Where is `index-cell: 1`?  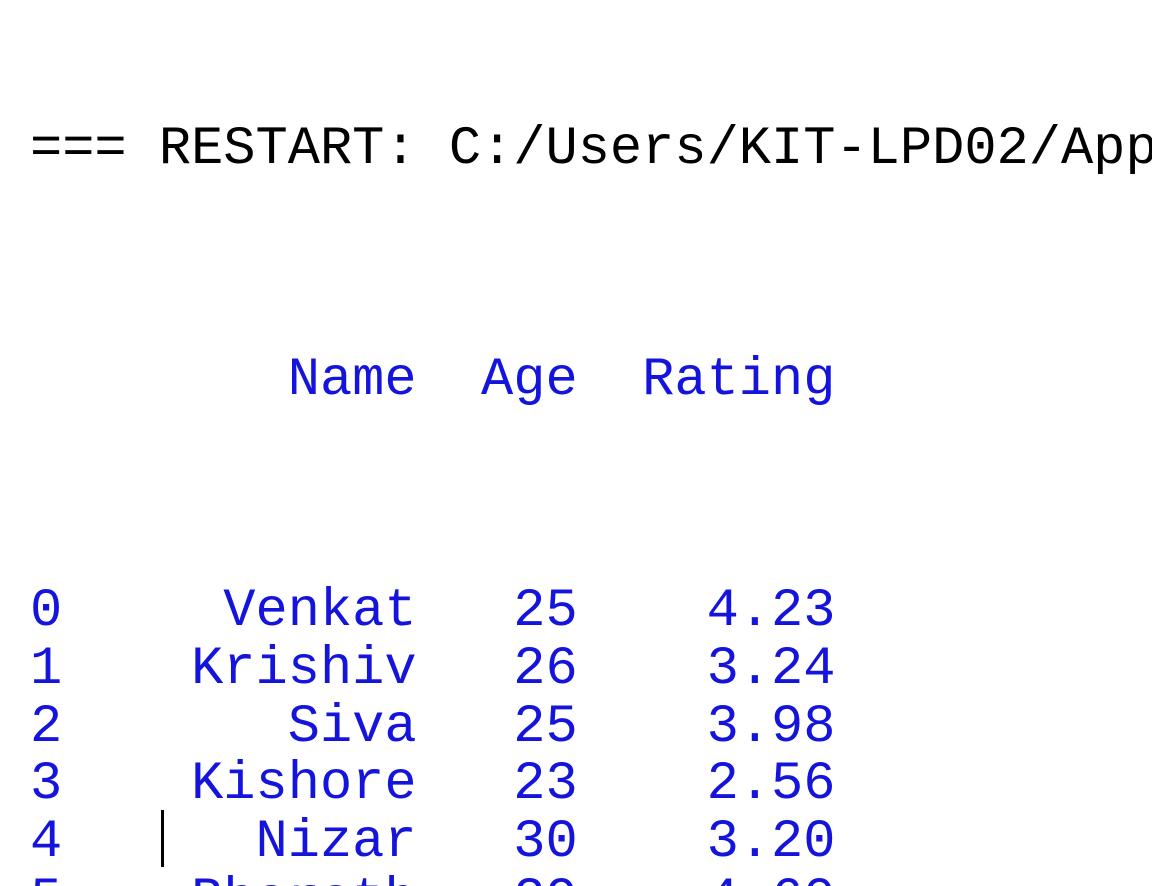 index-cell: 1 is located at coordinates (94, 669).